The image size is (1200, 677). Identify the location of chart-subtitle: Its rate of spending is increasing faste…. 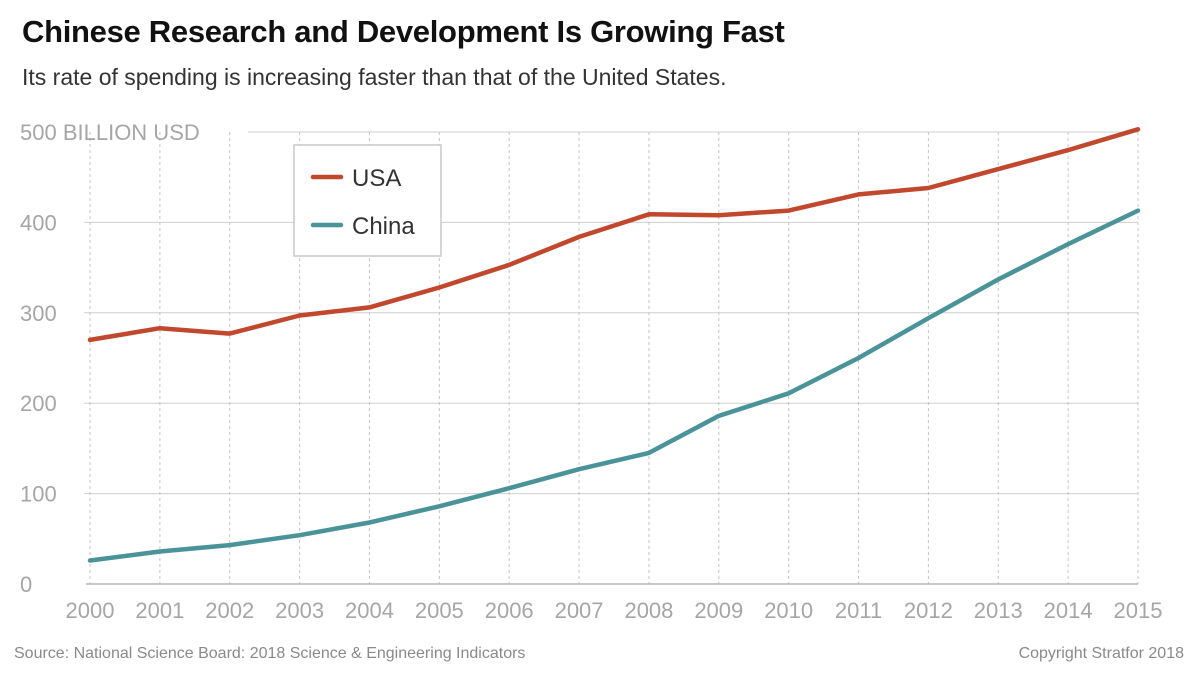
(374, 77).